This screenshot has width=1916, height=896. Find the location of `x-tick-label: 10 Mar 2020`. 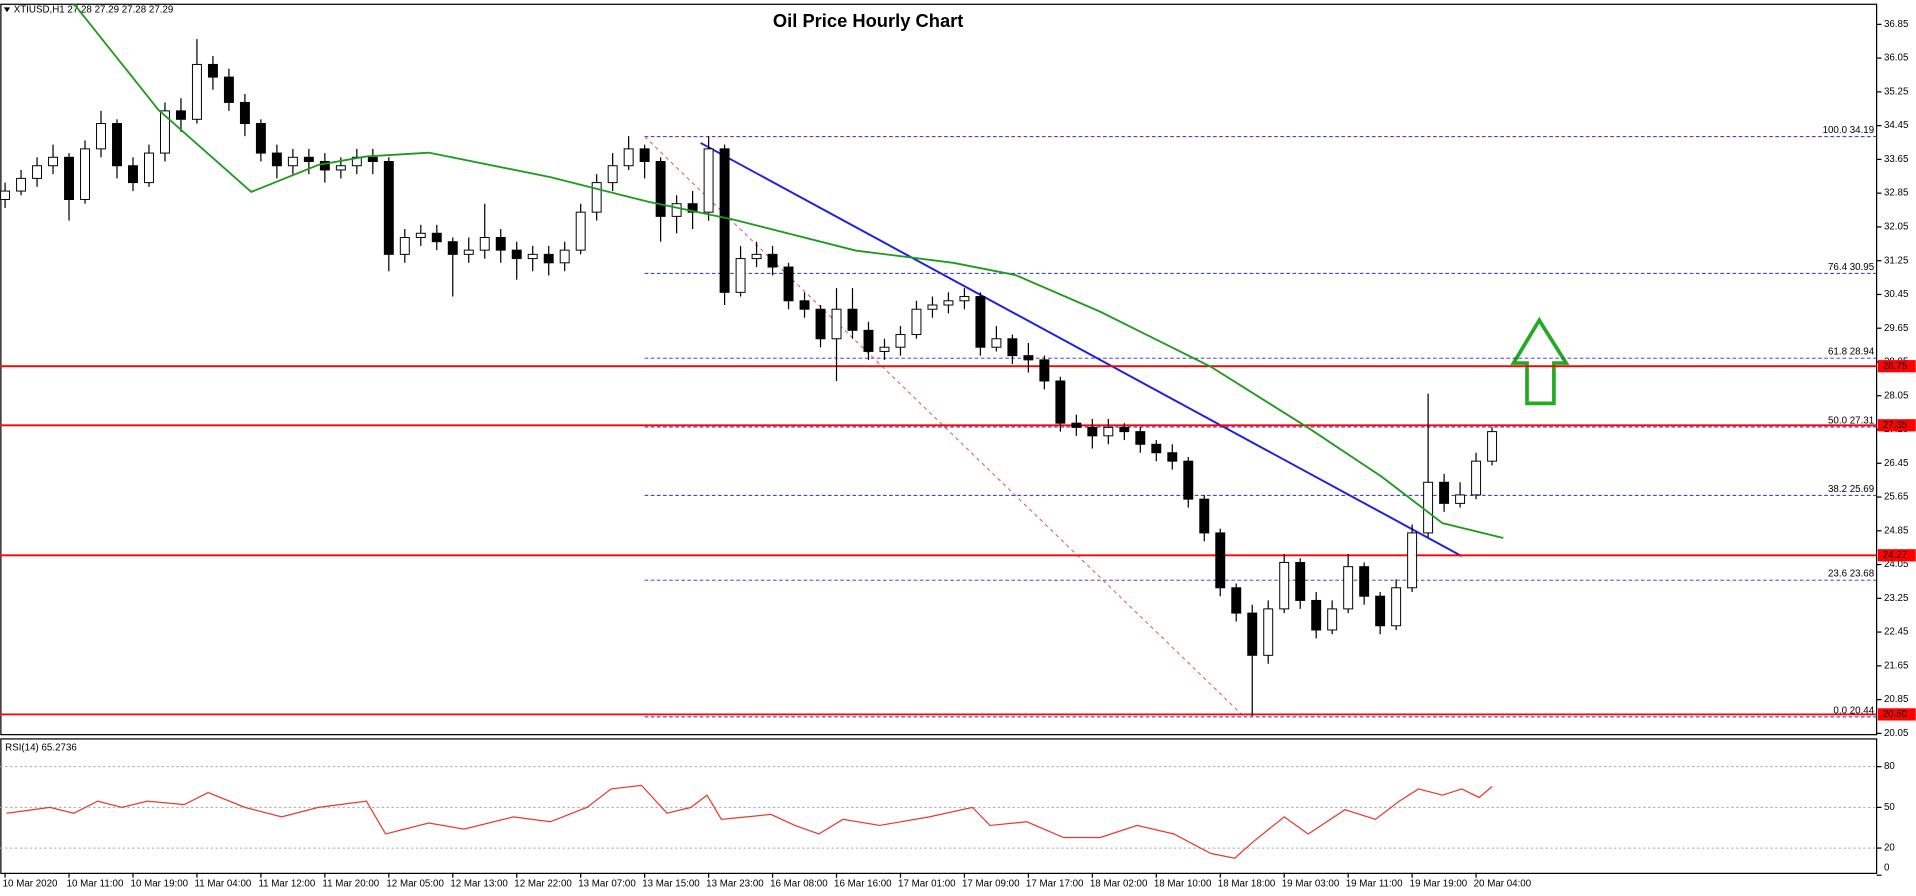

x-tick-label: 10 Mar 2020 is located at coordinates (30, 883).